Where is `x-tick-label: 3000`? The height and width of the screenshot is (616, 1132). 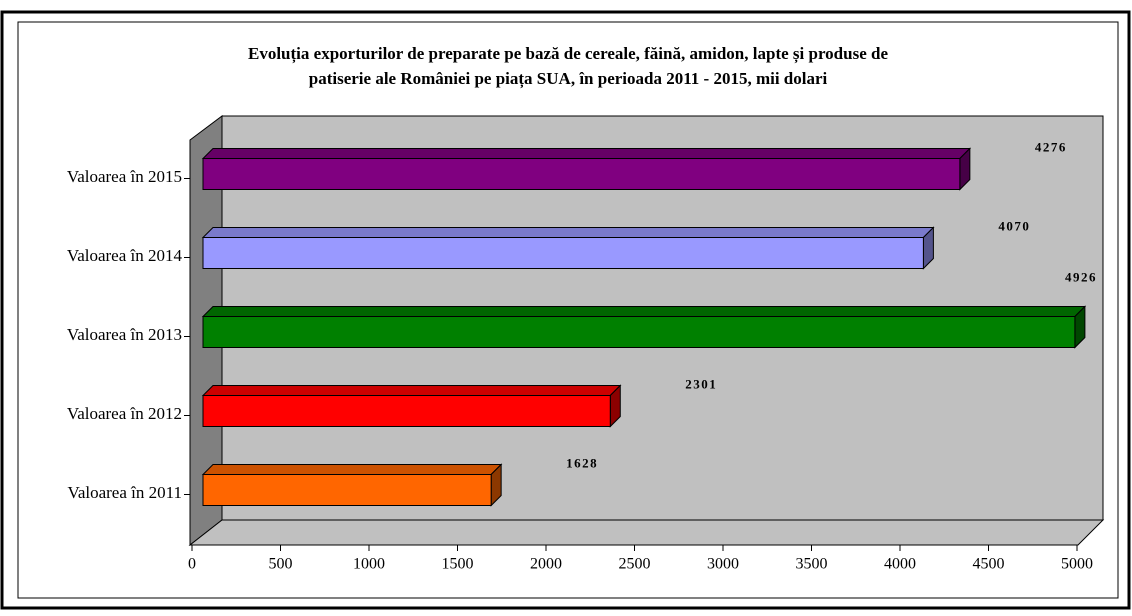
x-tick-label: 3000 is located at coordinates (723, 564).